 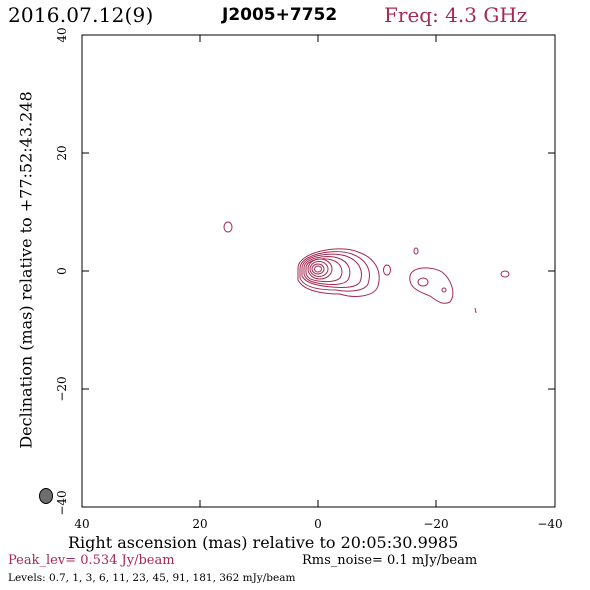 What do you see at coordinates (505, 274) in the screenshot?
I see `contour-blob-east` at bounding box center [505, 274].